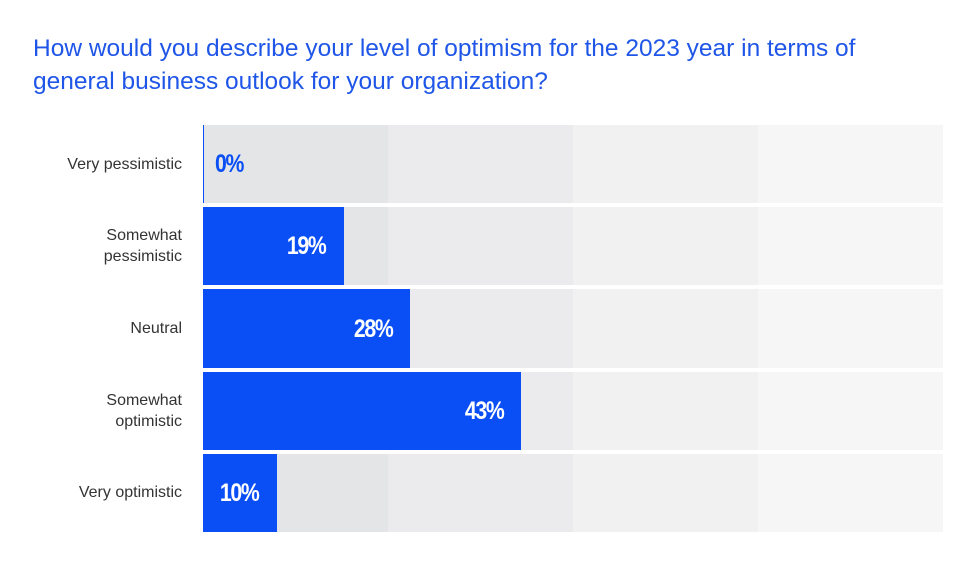 Image resolution: width=975 pixels, height=565 pixels. Describe the element at coordinates (373, 328) in the screenshot. I see `value-label: 28%` at that location.